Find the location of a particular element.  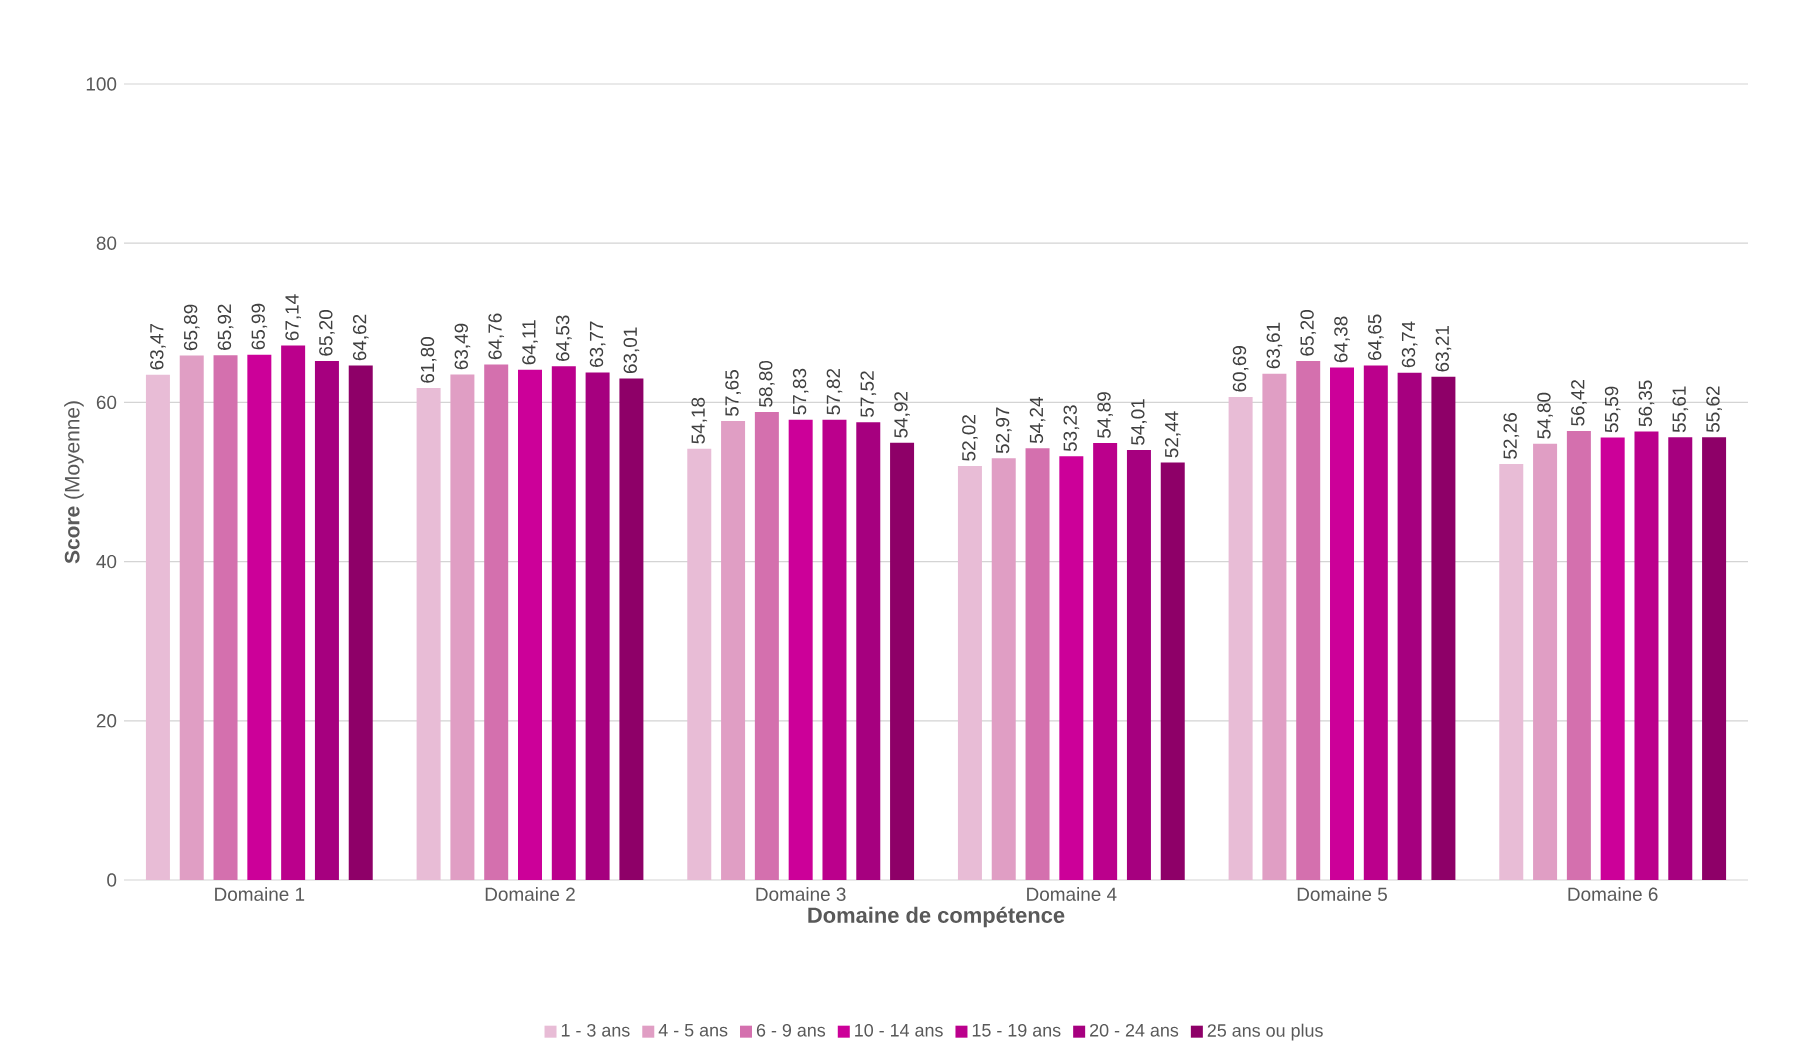

y-tick-label: 0 is located at coordinates (112, 880).